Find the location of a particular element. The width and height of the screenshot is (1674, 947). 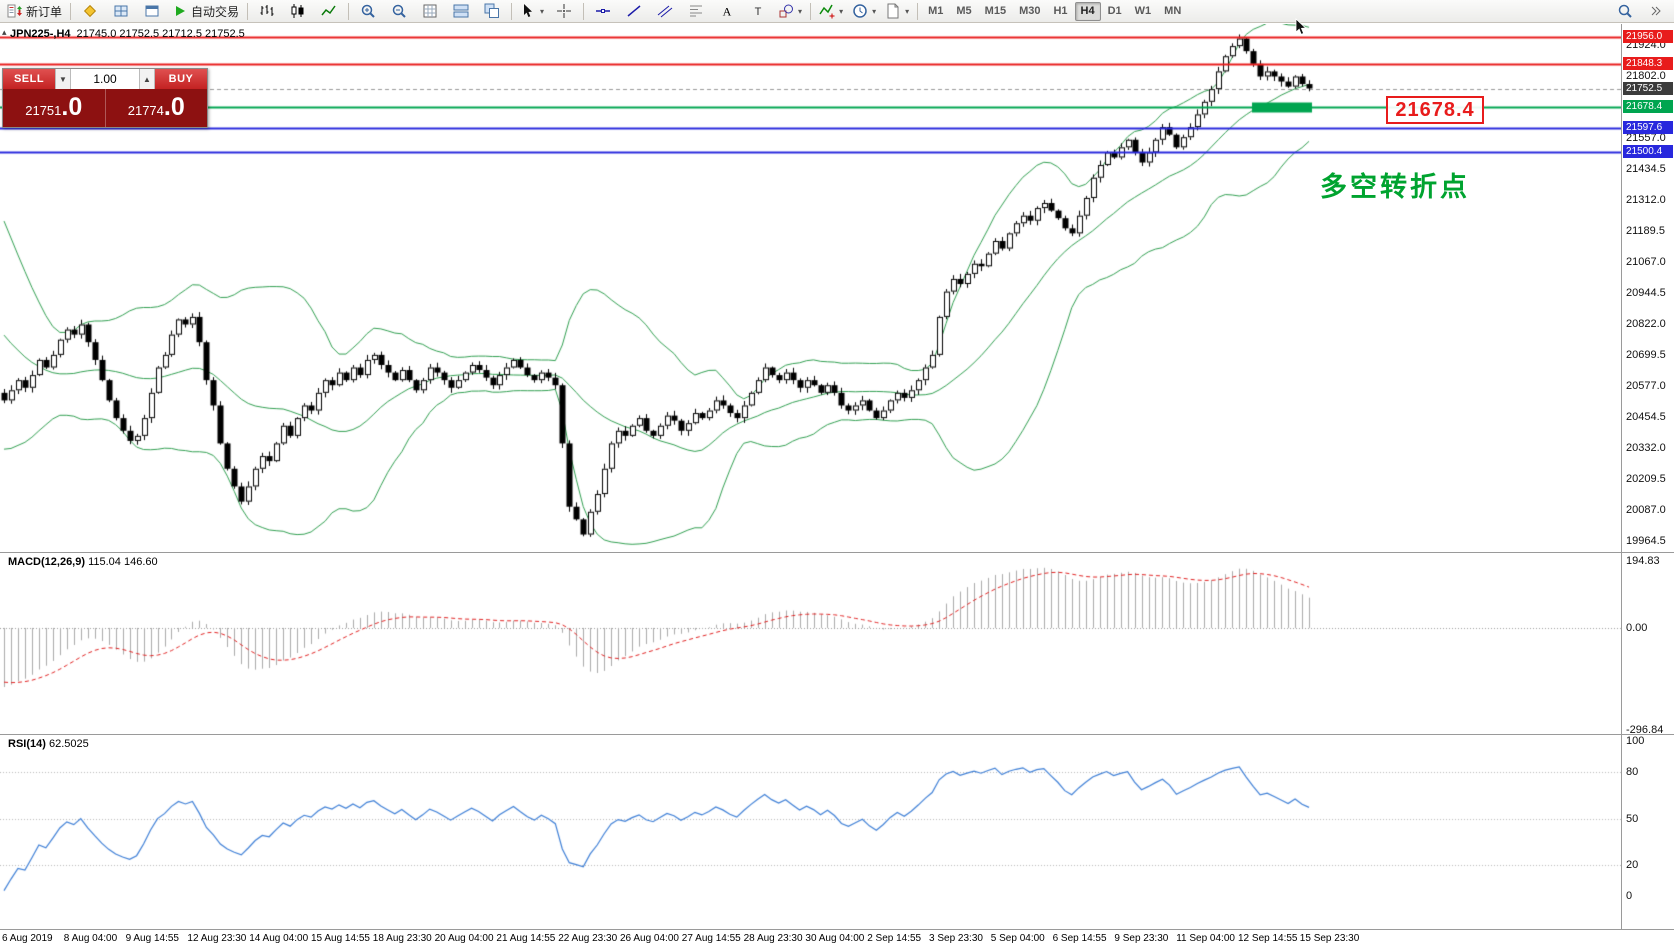

chevr-icon is located at coordinates (1656, 11).